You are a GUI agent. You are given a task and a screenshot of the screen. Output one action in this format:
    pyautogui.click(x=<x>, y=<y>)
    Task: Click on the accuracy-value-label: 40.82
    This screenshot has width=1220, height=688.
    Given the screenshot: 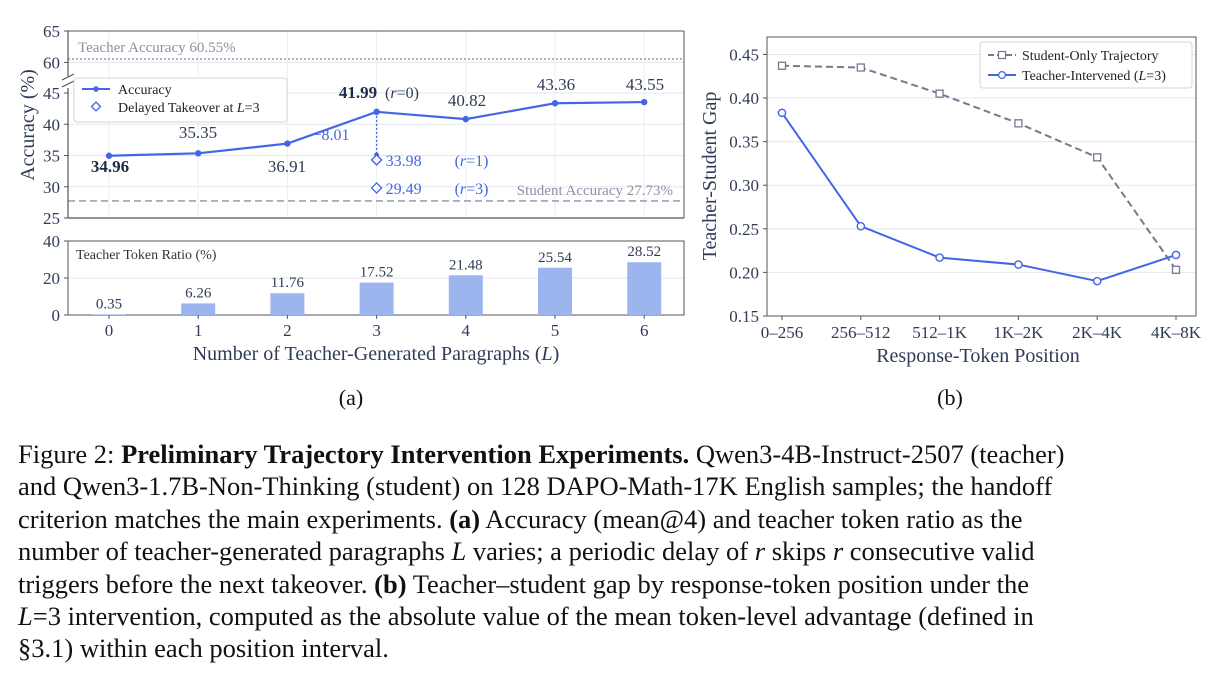 What is the action you would take?
    pyautogui.click(x=467, y=100)
    